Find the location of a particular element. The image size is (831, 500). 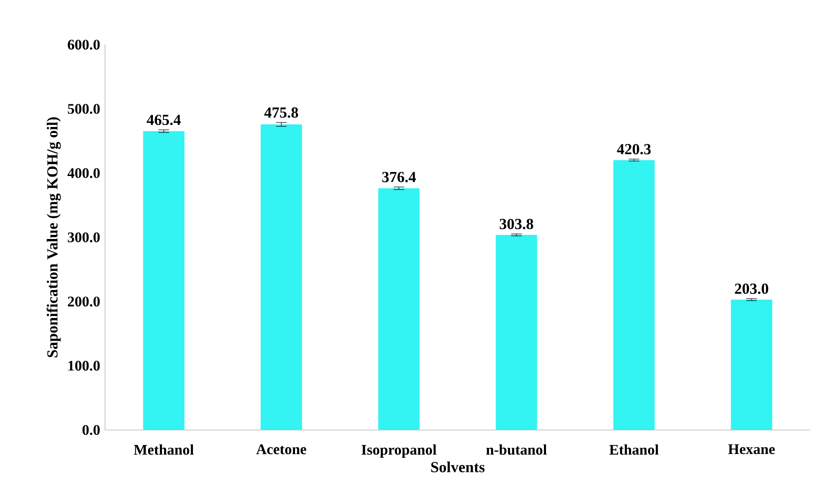

y-tick-label: 600.0 is located at coordinates (84, 45).